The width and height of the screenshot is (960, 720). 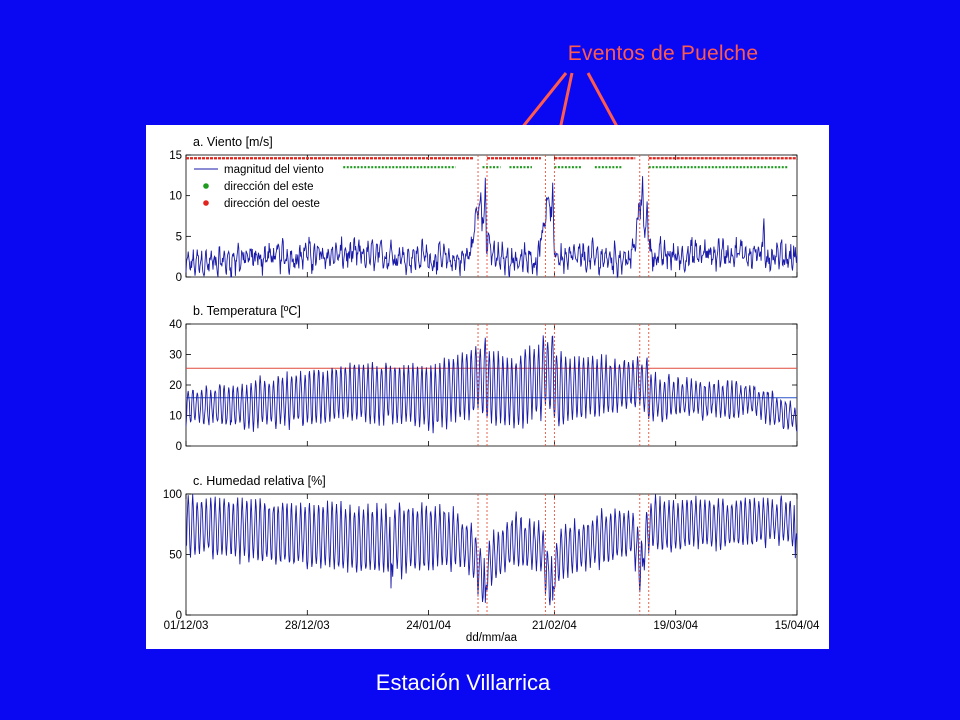 I want to click on legend-east-symbol, so click(x=206, y=186).